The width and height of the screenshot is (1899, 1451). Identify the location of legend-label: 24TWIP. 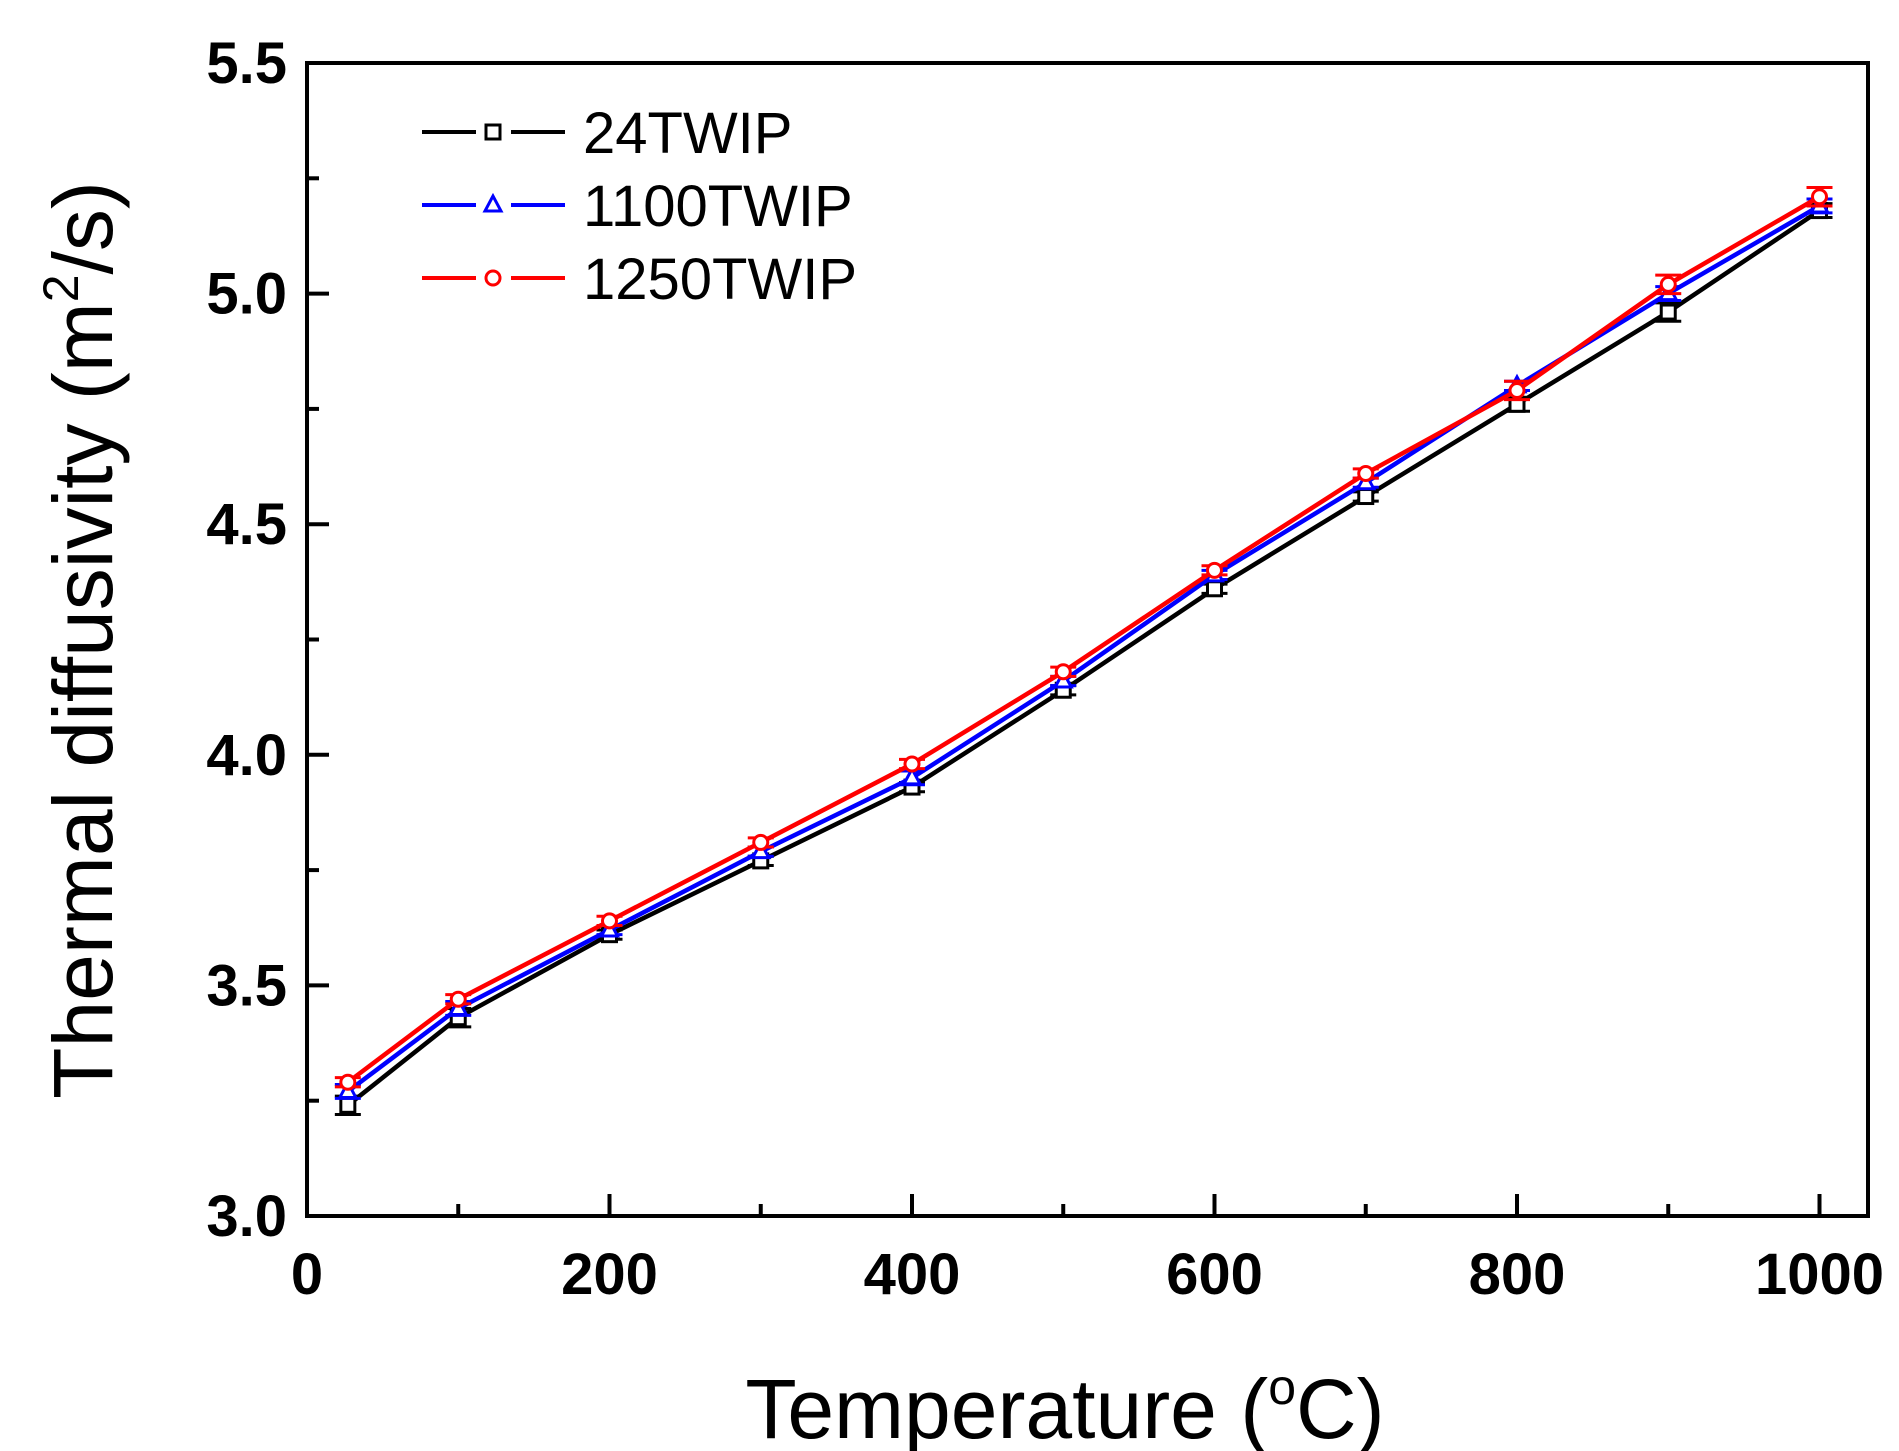
(688, 133).